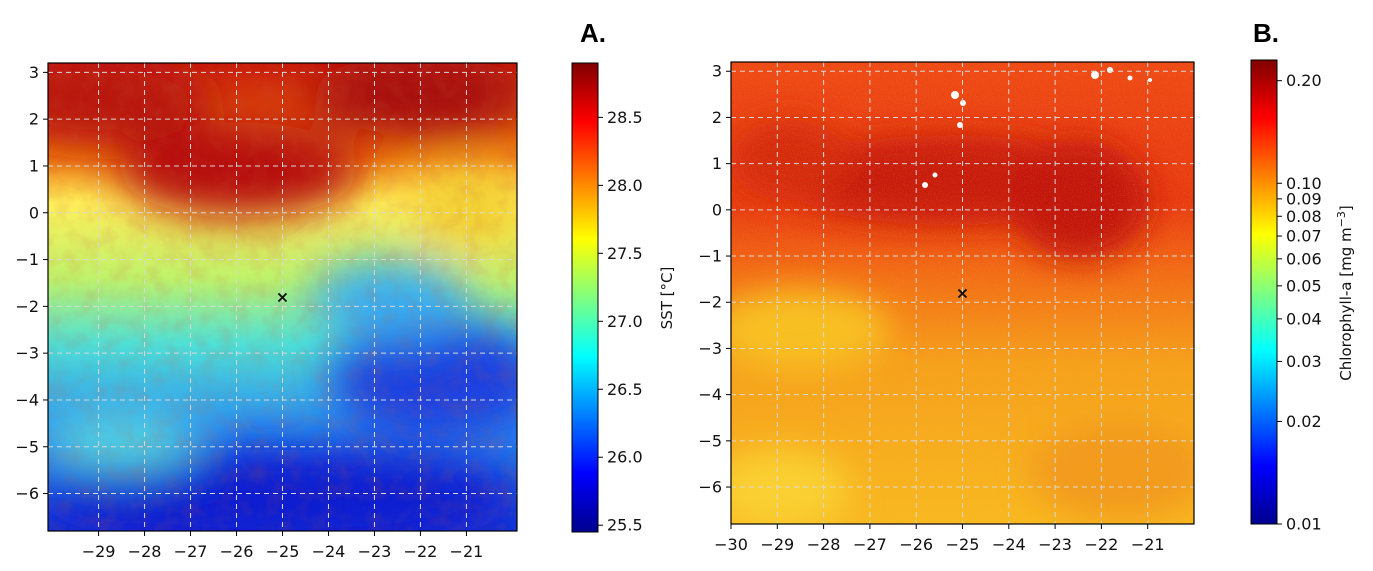 The height and width of the screenshot is (571, 1373). Describe the element at coordinates (1304, 236) in the screenshot. I see `colorbar-tick-label: 0.07` at that location.